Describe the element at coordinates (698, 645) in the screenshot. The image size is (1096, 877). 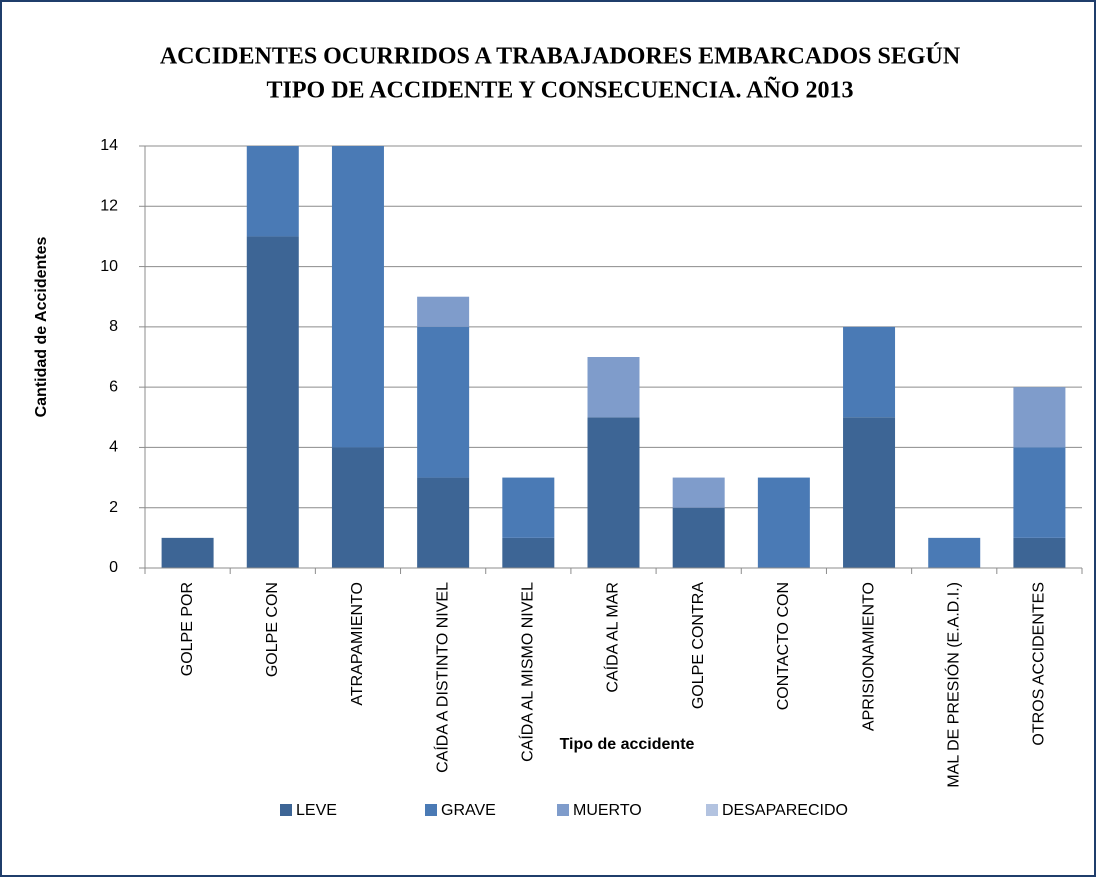
I see `x-tick-label: GOLPE CONTRA` at that location.